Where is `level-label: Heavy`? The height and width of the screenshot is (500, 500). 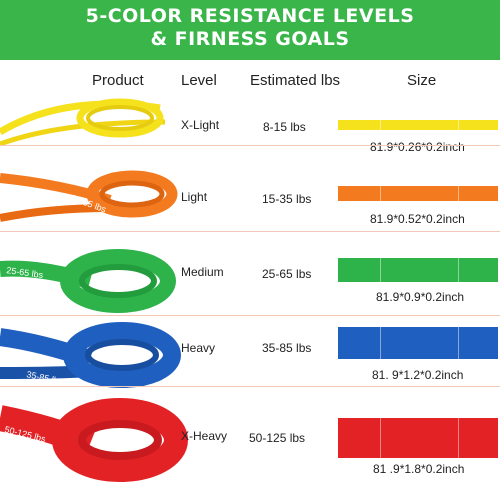 level-label: Heavy is located at coordinates (198, 348).